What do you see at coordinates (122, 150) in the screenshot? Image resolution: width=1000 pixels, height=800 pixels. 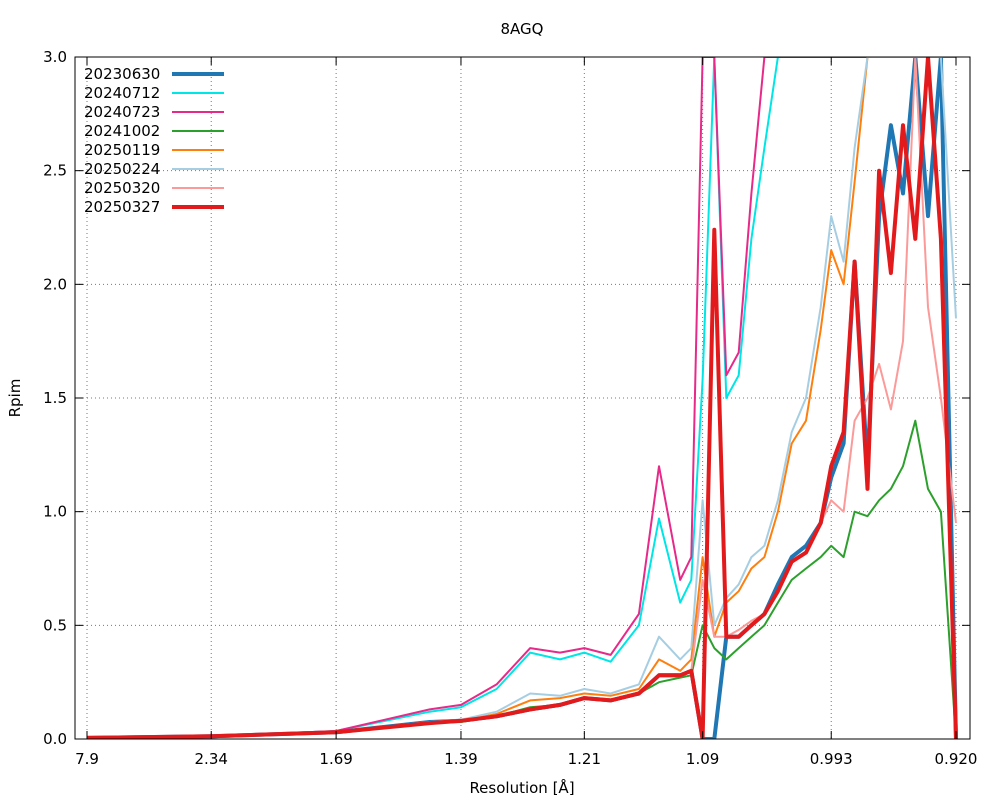 I see `legend-label-20250119: 20250119` at bounding box center [122, 150].